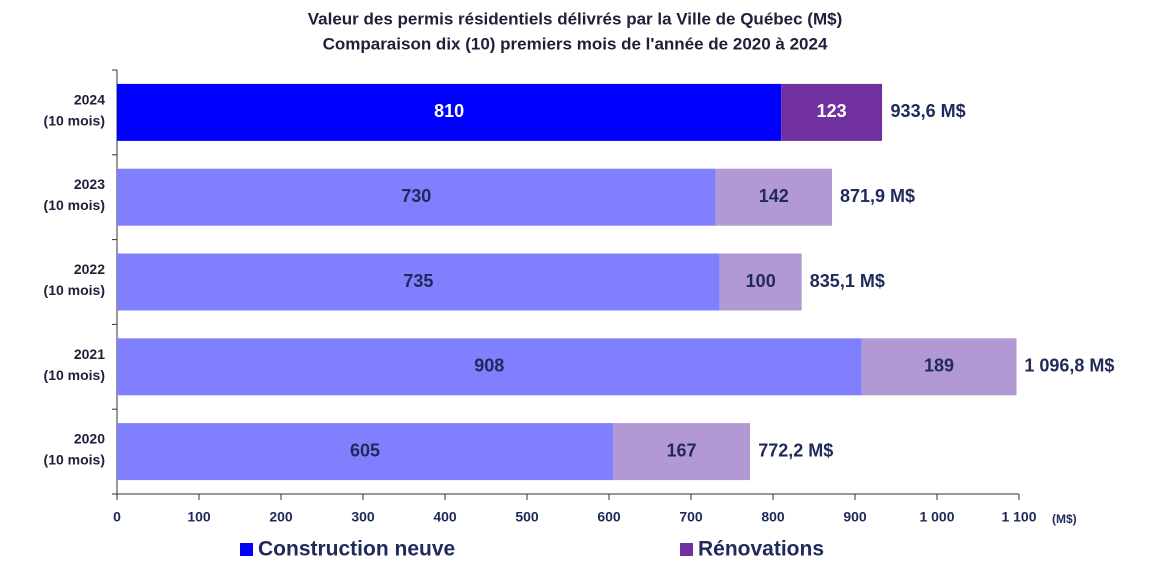 The image size is (1151, 565). I want to click on x-tick-label: 100, so click(199, 517).